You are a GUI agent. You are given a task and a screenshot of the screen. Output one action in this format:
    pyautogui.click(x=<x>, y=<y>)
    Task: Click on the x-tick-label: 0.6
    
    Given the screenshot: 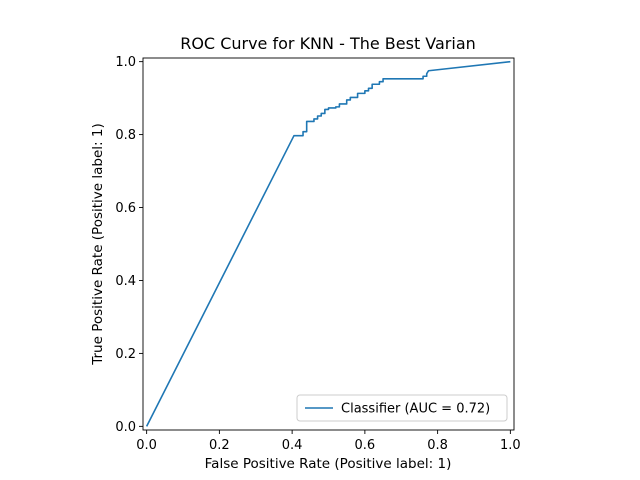 What is the action you would take?
    pyautogui.click(x=365, y=445)
    